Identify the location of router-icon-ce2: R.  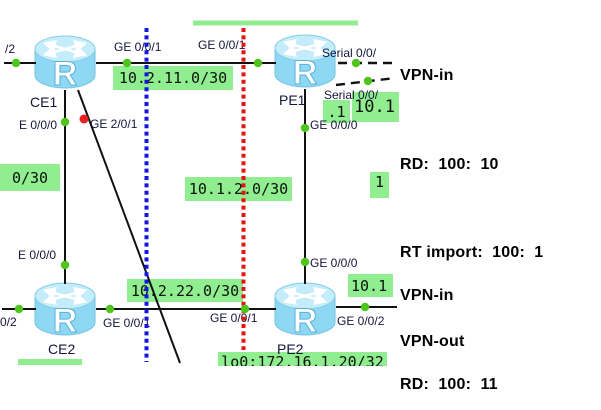
(65, 311).